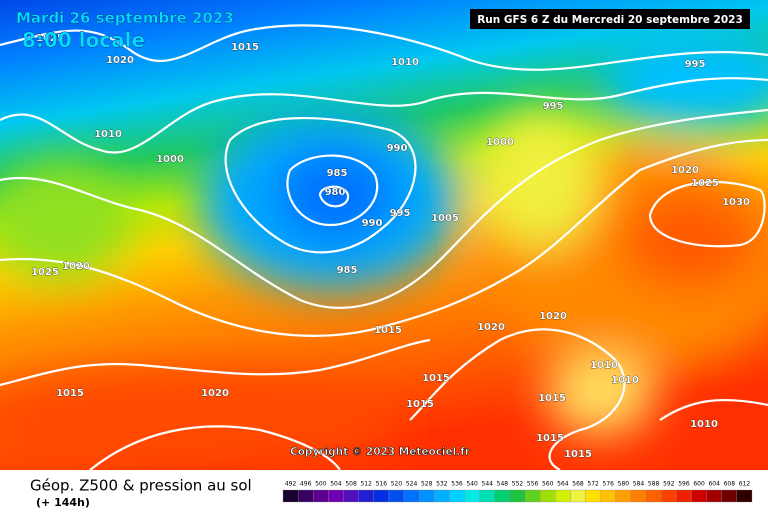 This screenshot has width=768, height=512. Describe the element at coordinates (397, 484) in the screenshot. I see `scale-value: 520` at that location.